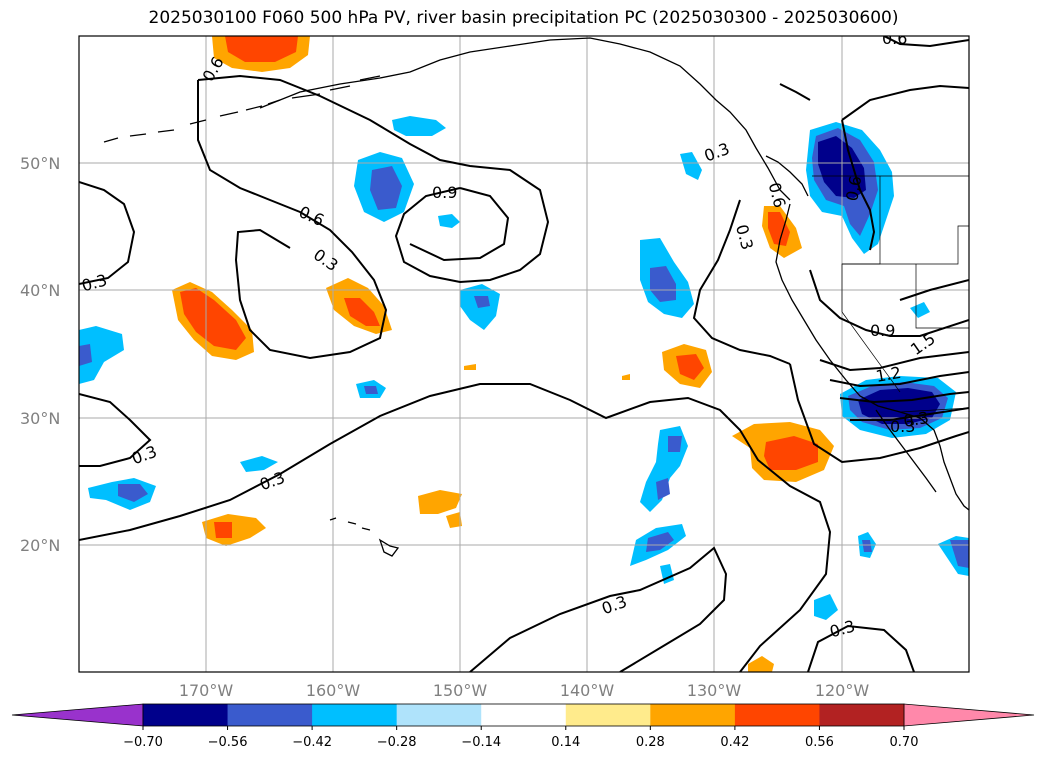 Image resolution: width=1047 pixels, height=765 pixels. Describe the element at coordinates (397, 742) in the screenshot. I see `colorbar-tick-label: −0.28` at that location.